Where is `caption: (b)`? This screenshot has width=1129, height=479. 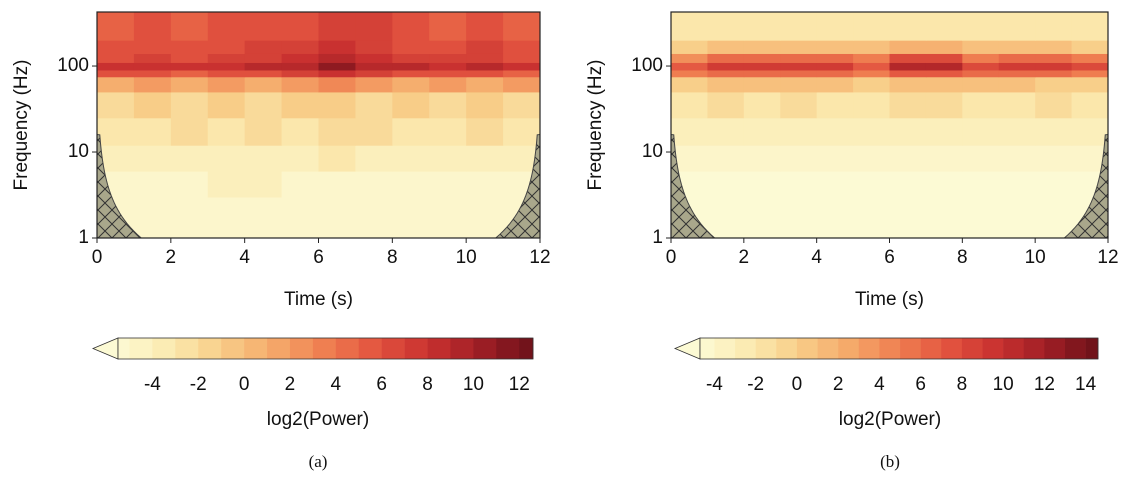
caption: (b) is located at coordinates (890, 461).